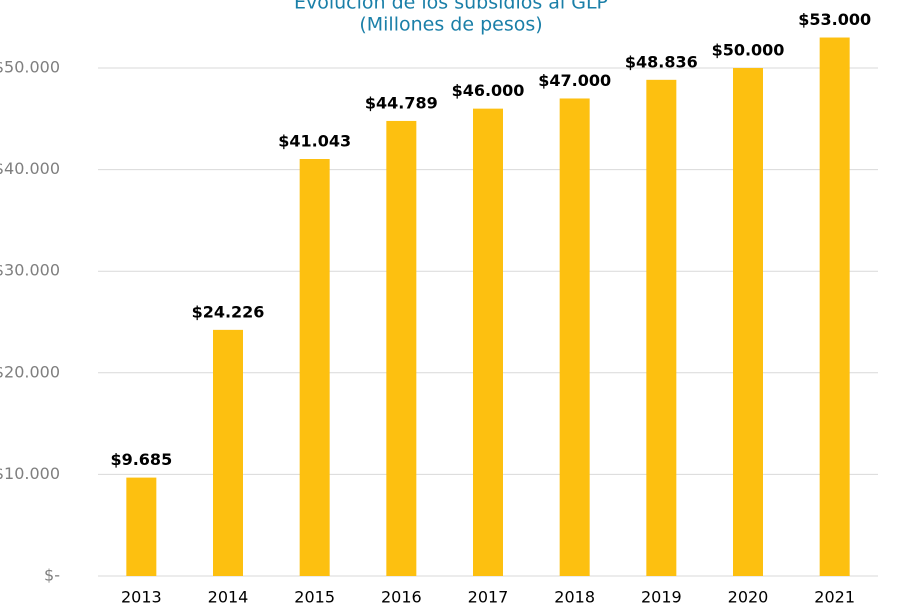  Describe the element at coordinates (748, 597) in the screenshot. I see `x-tick-label: 2020` at that location.